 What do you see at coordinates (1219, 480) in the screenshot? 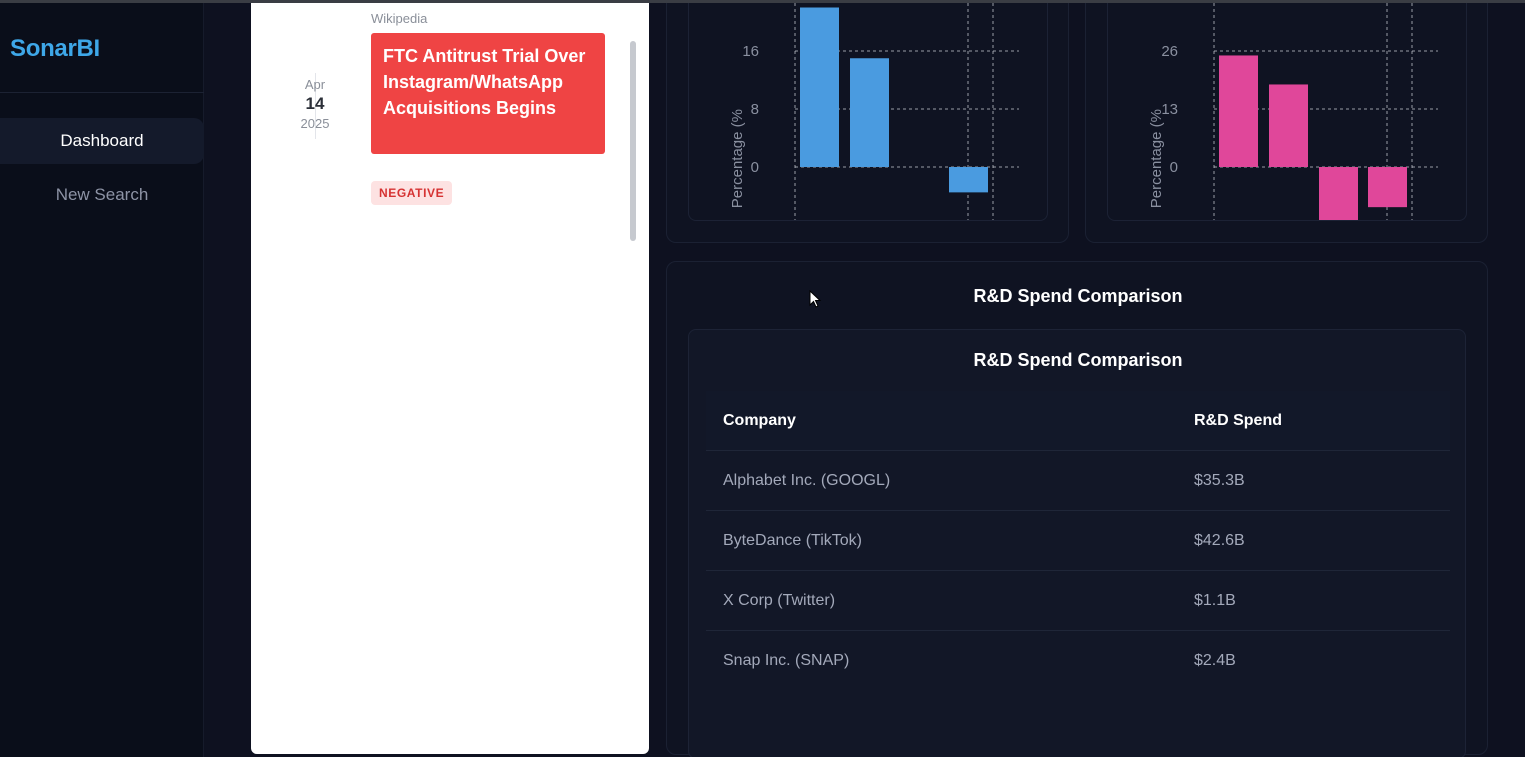
I see `cell-rd-spend: $35.3B` at bounding box center [1219, 480].